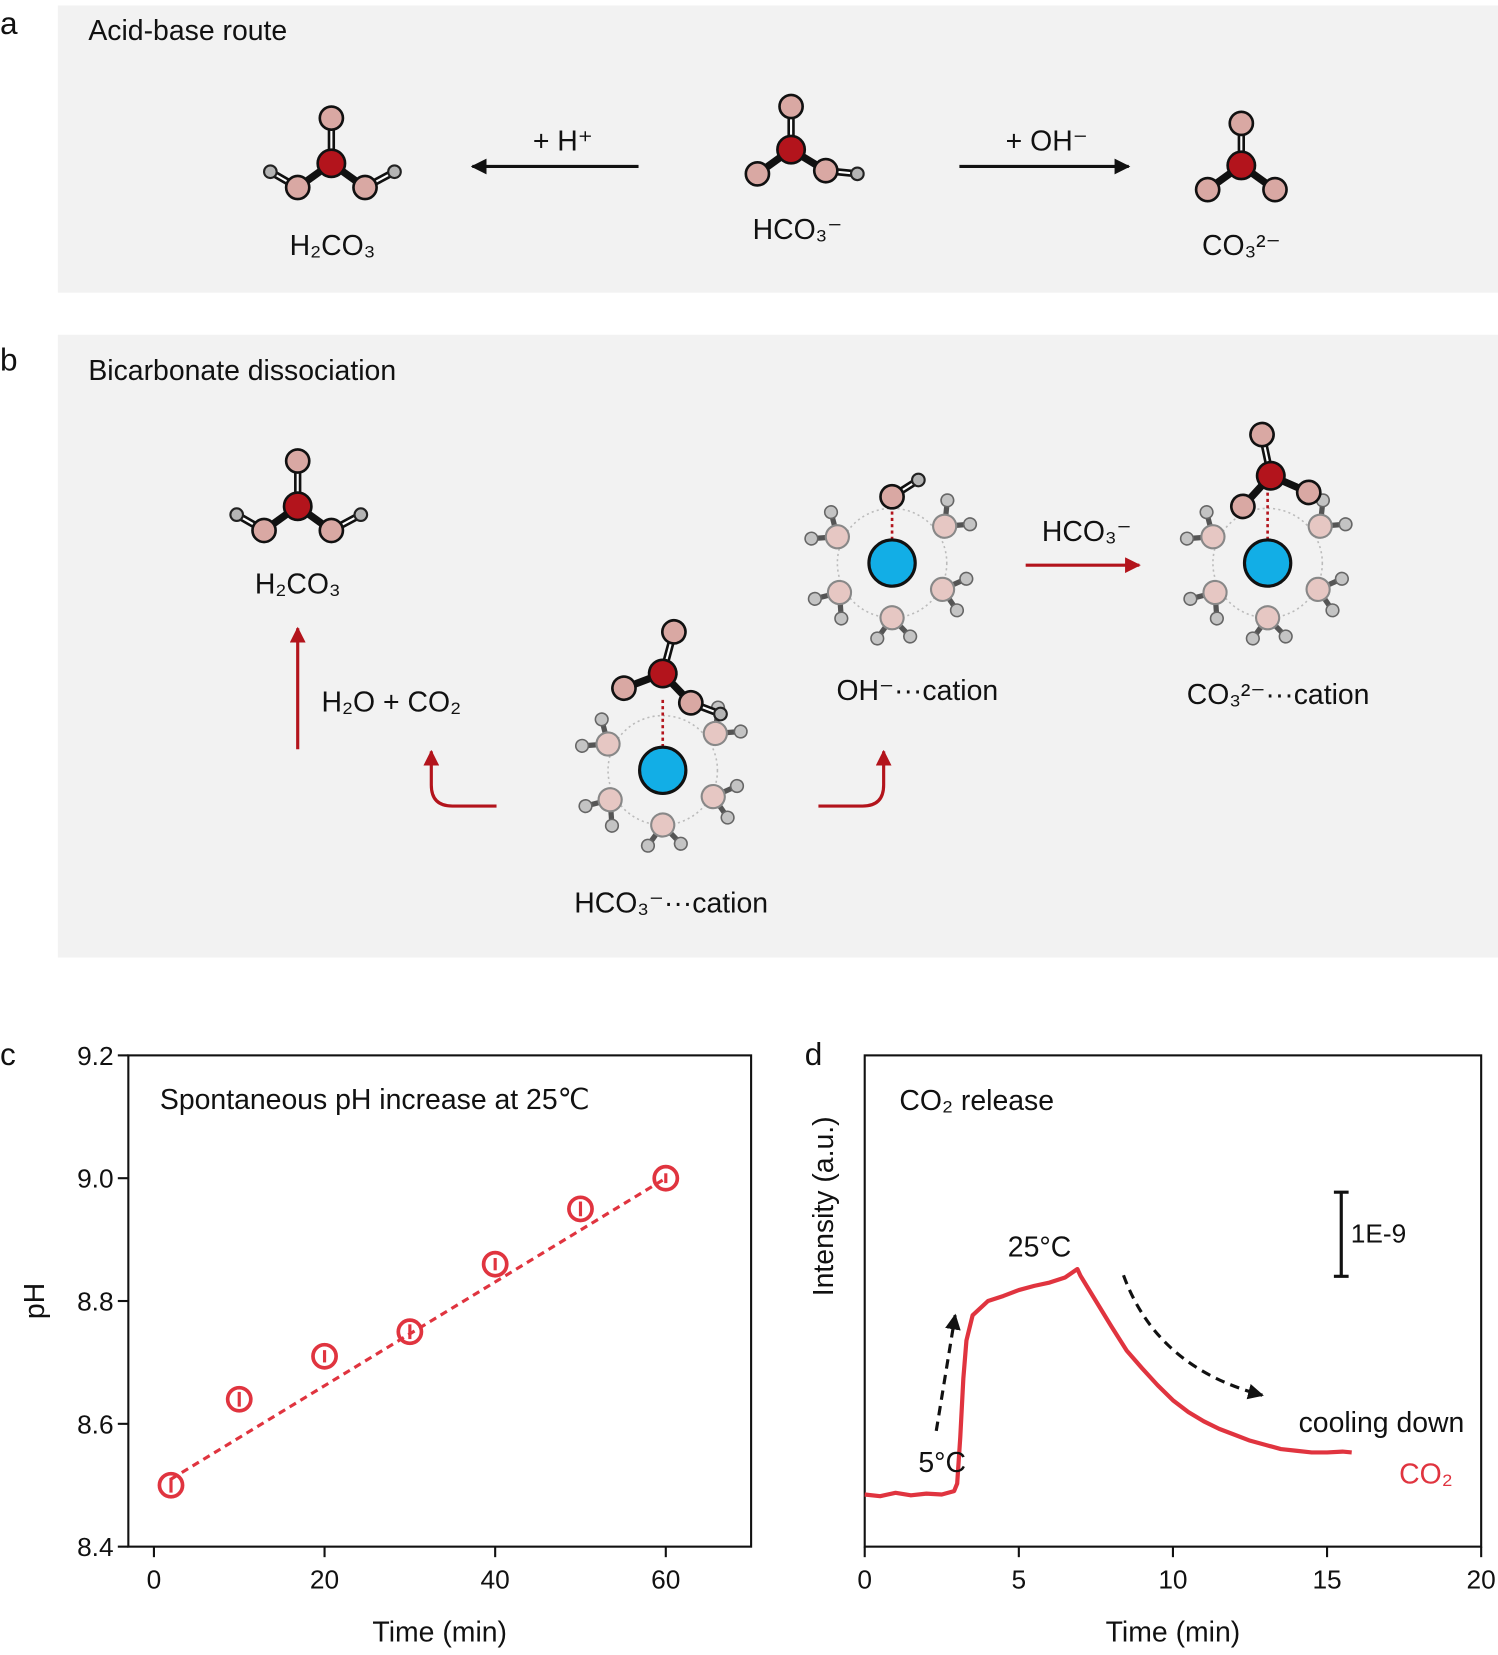 The image size is (1498, 1655). I want to click on y-tick-label: 8.8, so click(95, 1301).